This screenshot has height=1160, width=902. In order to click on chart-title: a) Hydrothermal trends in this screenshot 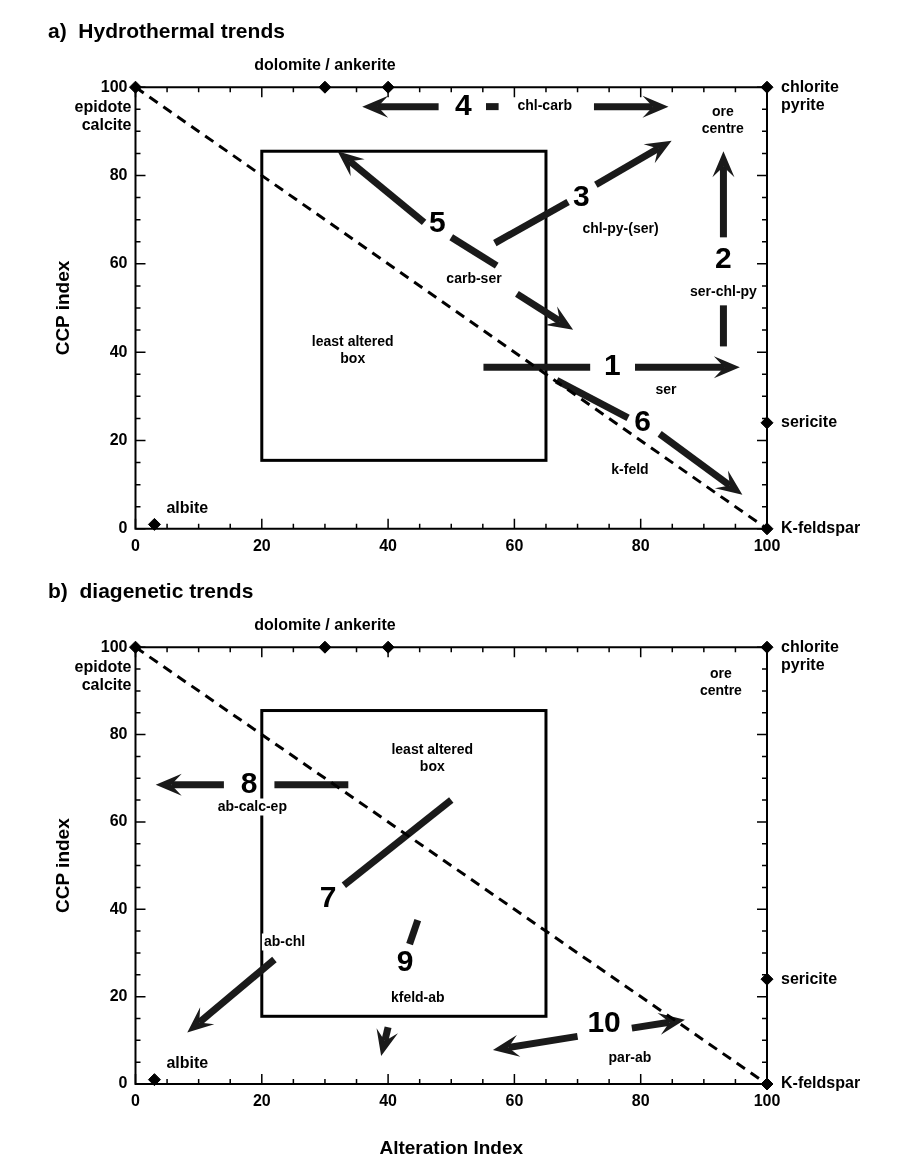, I will do `click(166, 31)`.